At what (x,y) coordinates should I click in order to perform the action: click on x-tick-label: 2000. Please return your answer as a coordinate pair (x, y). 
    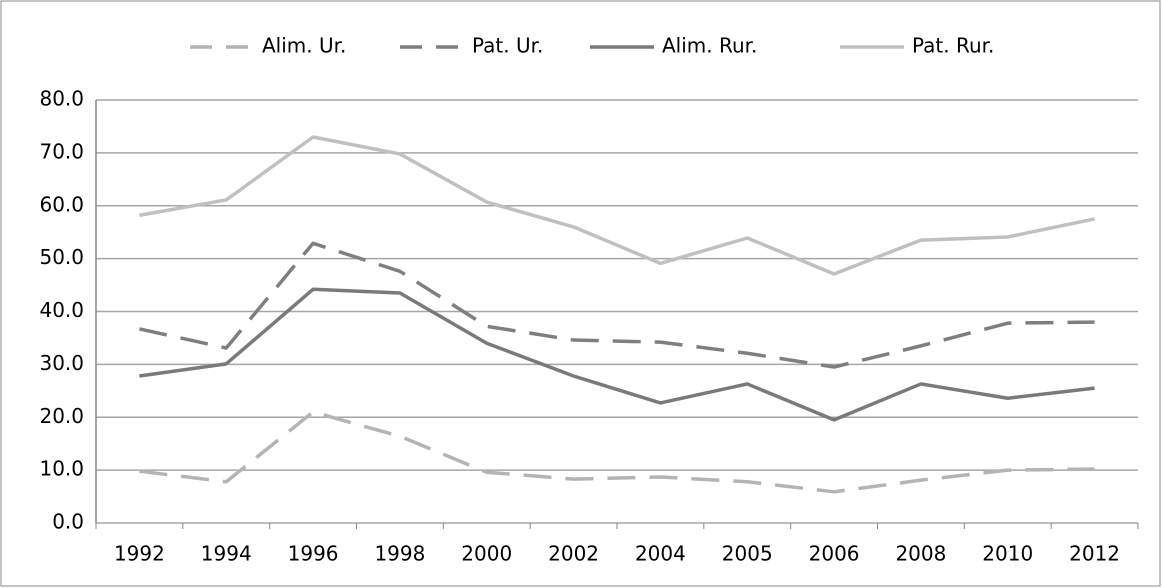
    Looking at the image, I should click on (486, 554).